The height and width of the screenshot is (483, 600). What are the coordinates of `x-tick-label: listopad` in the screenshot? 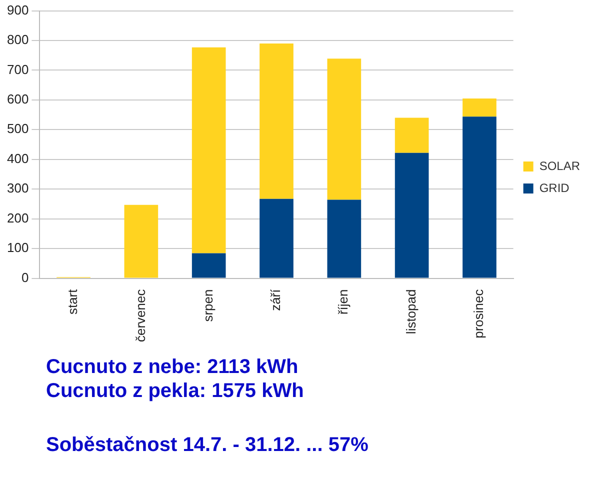 It's located at (410, 311).